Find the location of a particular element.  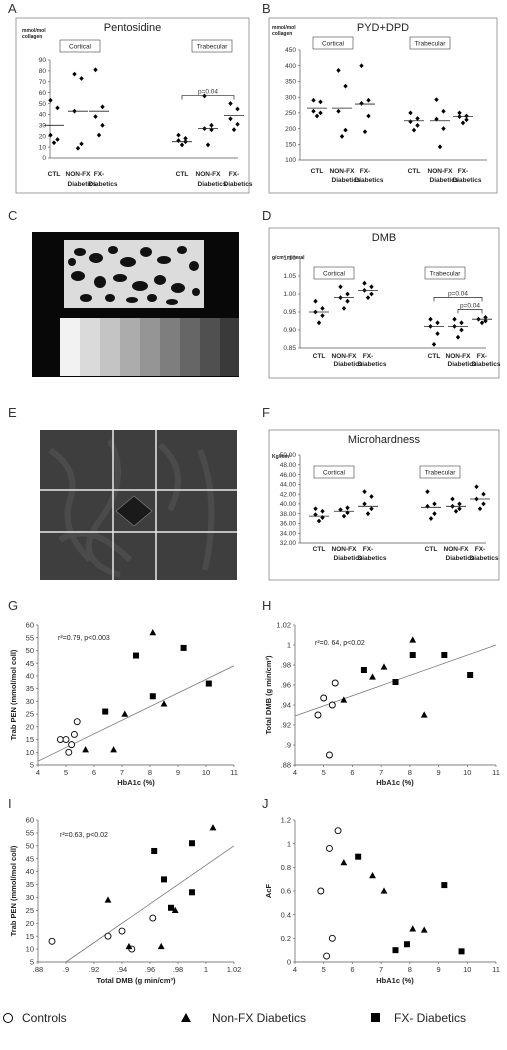

y-axis-label: AcF is located at coordinates (268, 890).